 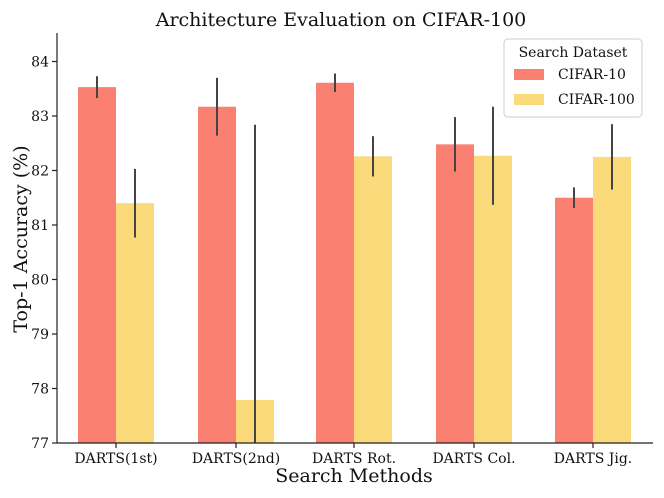 I want to click on y-tick-label: 77, so click(x=40, y=444).